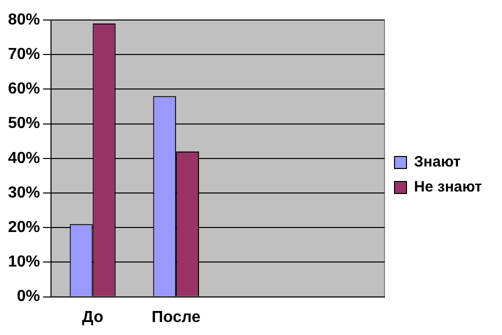  What do you see at coordinates (24, 89) in the screenshot?
I see `y-tick-label: 60%` at bounding box center [24, 89].